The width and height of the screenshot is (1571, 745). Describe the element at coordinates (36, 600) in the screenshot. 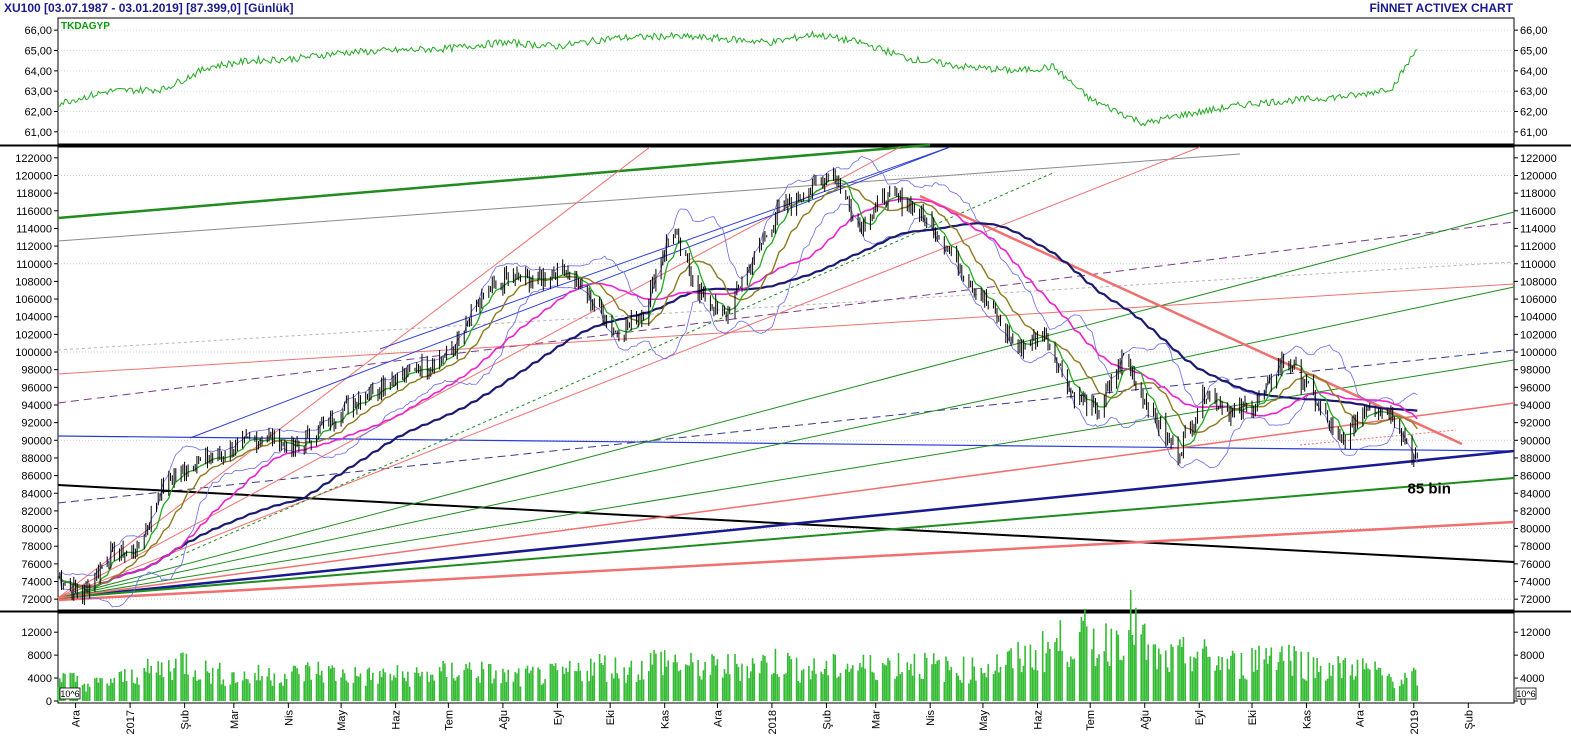

I see `y-tick-label: 72000` at that location.